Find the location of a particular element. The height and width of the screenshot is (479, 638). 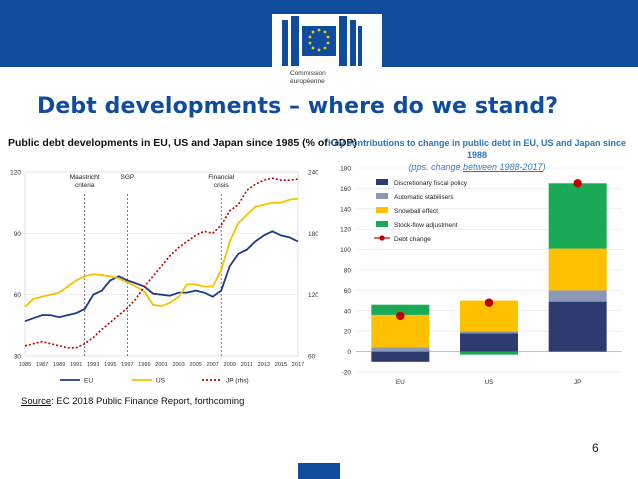

x-tick-label: 2017 is located at coordinates (298, 365).